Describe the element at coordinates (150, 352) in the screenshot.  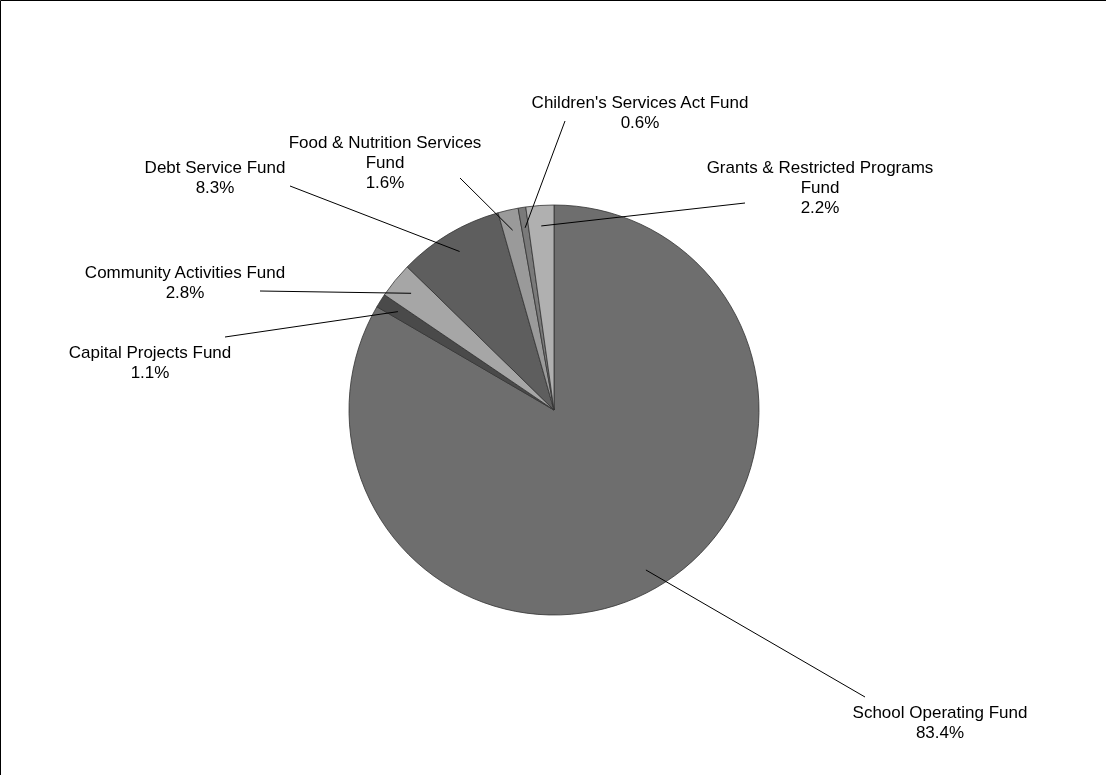
I see `slice-label: Capital Projects Fund` at that location.